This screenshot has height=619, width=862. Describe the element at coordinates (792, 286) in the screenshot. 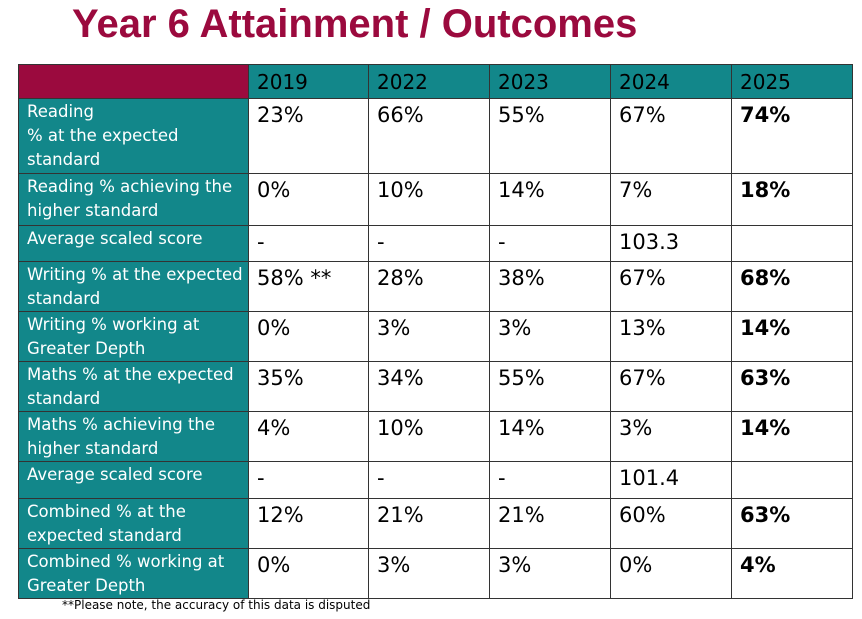

I see `value-cell: 68%` at that location.